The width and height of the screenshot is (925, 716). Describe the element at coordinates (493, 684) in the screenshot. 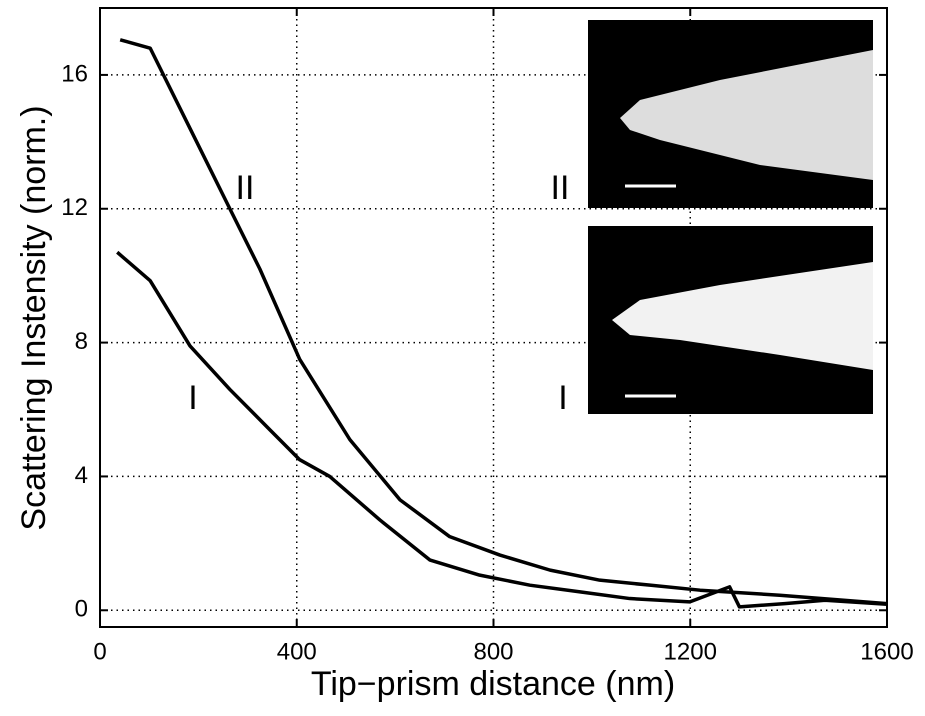

I see `x-axis-label: Tip−prism distance (nm)` at that location.